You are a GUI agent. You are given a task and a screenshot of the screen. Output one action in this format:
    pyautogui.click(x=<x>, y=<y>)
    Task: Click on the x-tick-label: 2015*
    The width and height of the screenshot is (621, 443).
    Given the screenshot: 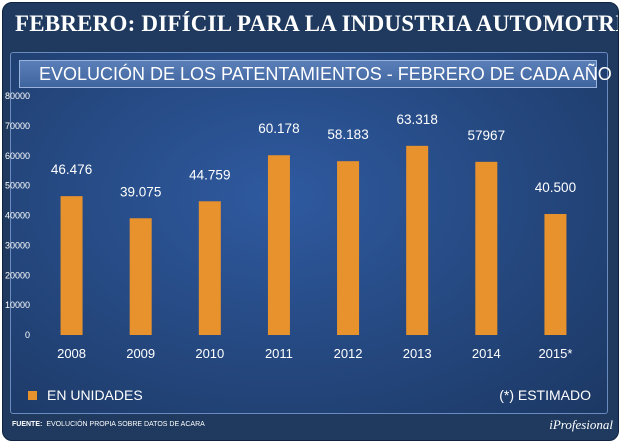 What is the action you would take?
    pyautogui.click(x=555, y=353)
    